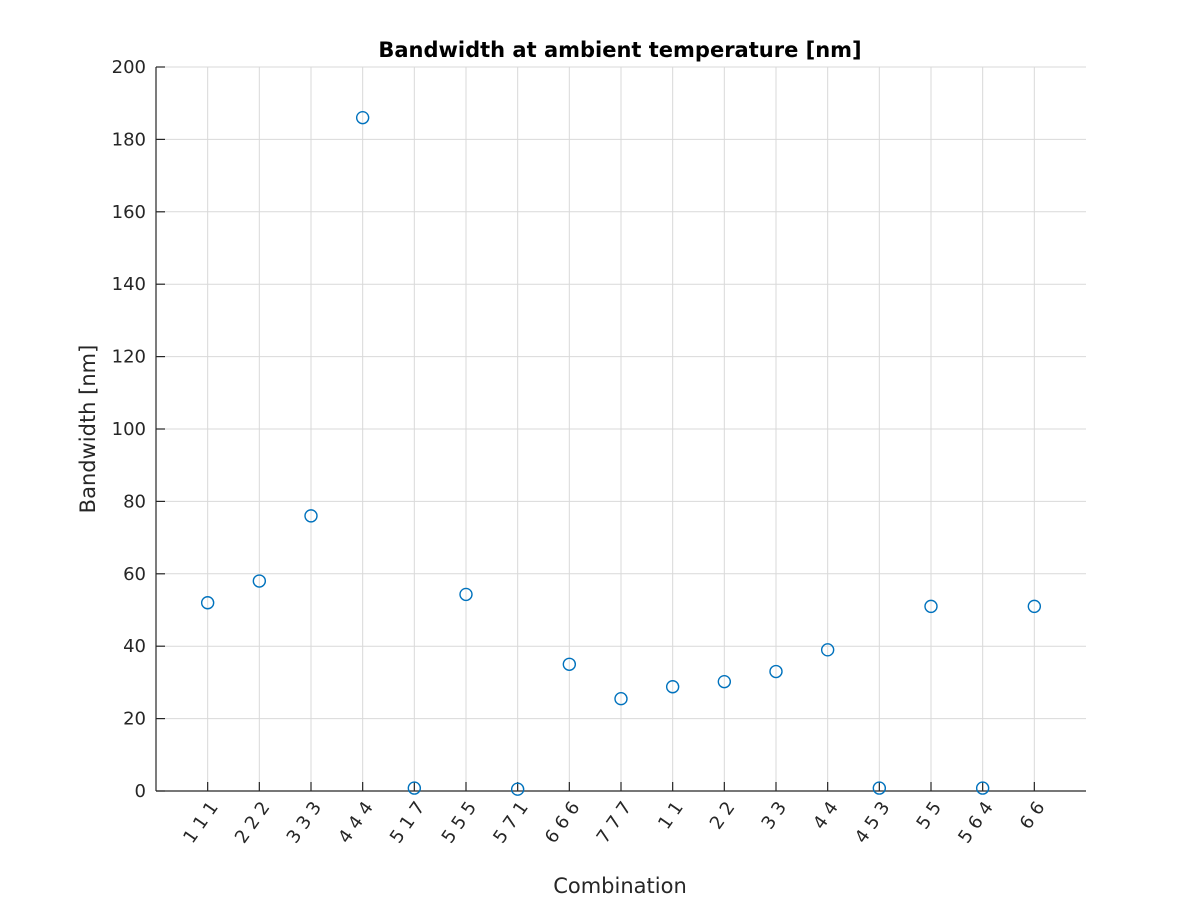 This screenshot has width=1200, height=900. Describe the element at coordinates (129, 139) in the screenshot. I see `y-tick-label: 180` at that location.